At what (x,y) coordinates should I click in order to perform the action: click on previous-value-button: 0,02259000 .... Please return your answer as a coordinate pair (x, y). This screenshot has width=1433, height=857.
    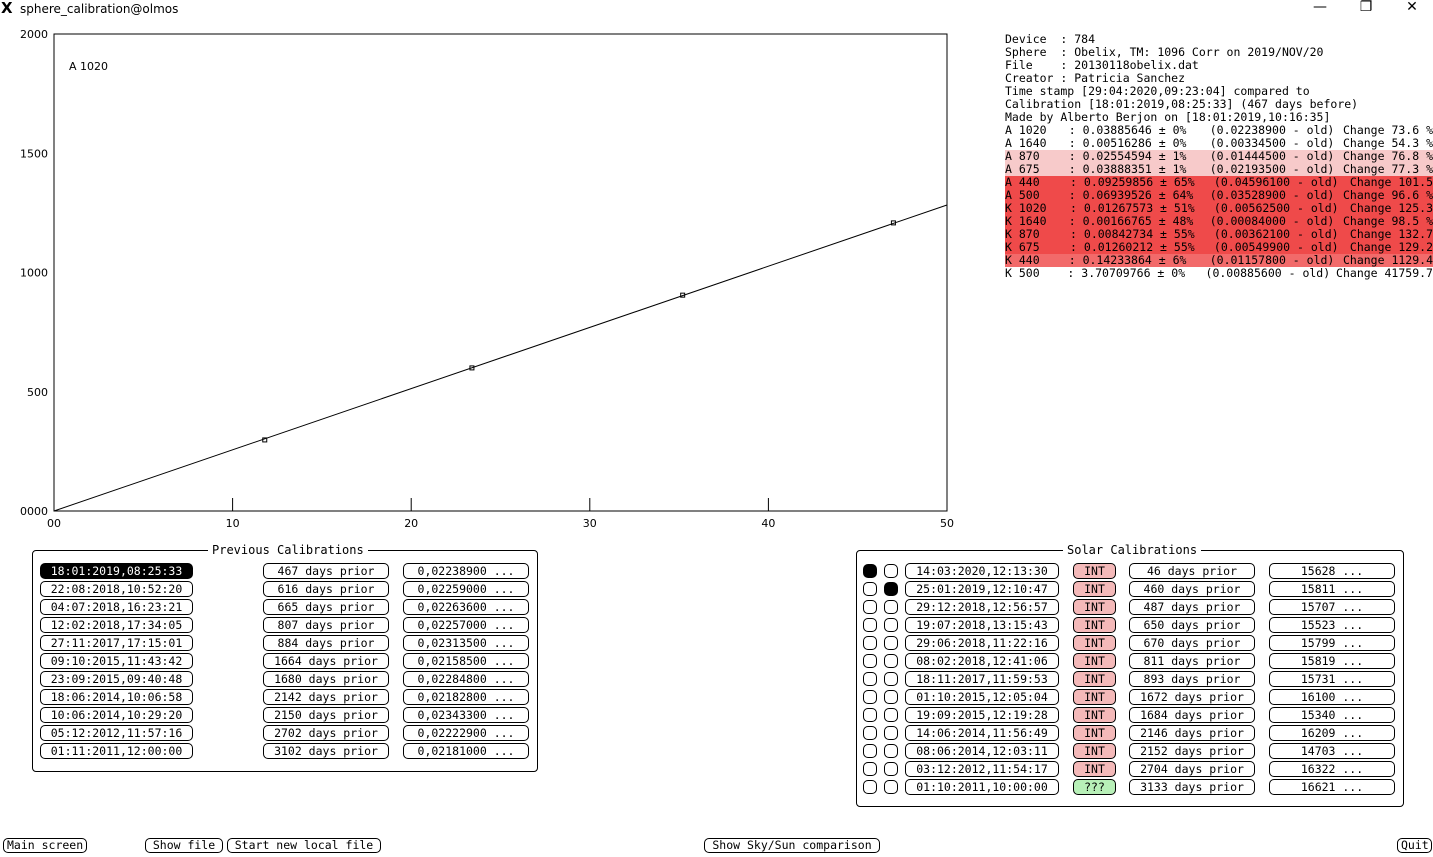
    Looking at the image, I should click on (466, 589).